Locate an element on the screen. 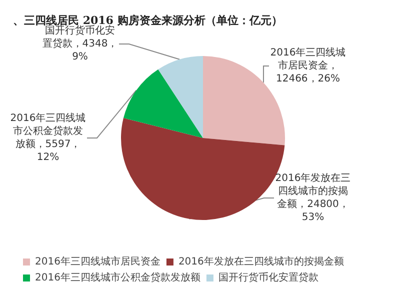 Image resolution: width=400 pixels, height=300 pixels. data-label: 国开行货币化安置贷款，4348，9% is located at coordinates (80, 43).